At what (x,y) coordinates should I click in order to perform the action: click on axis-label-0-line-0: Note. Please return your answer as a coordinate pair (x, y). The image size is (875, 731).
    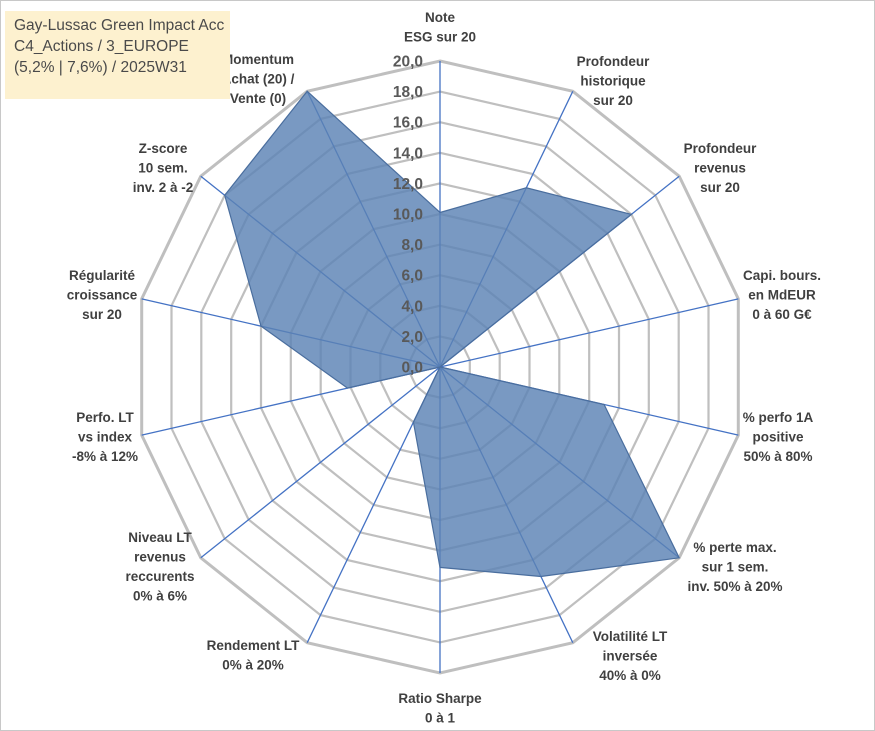
    Looking at the image, I should click on (440, 17).